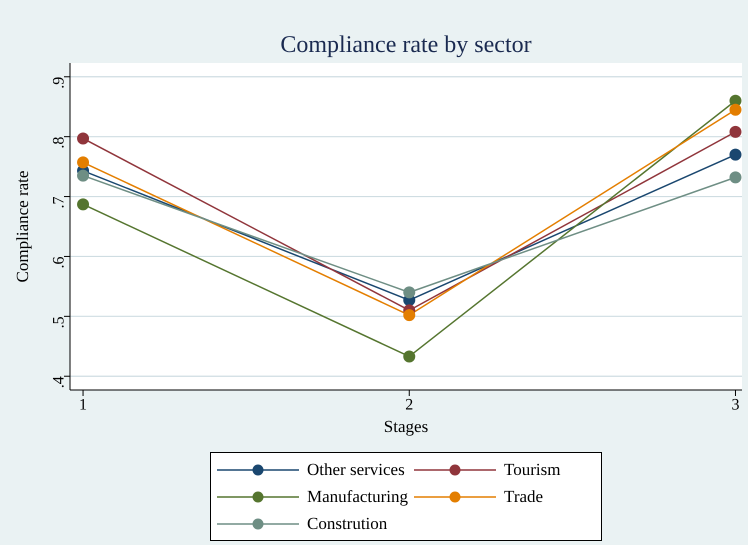 The image size is (748, 545). What do you see at coordinates (532, 470) in the screenshot?
I see `legend-label: Tourism` at bounding box center [532, 470].